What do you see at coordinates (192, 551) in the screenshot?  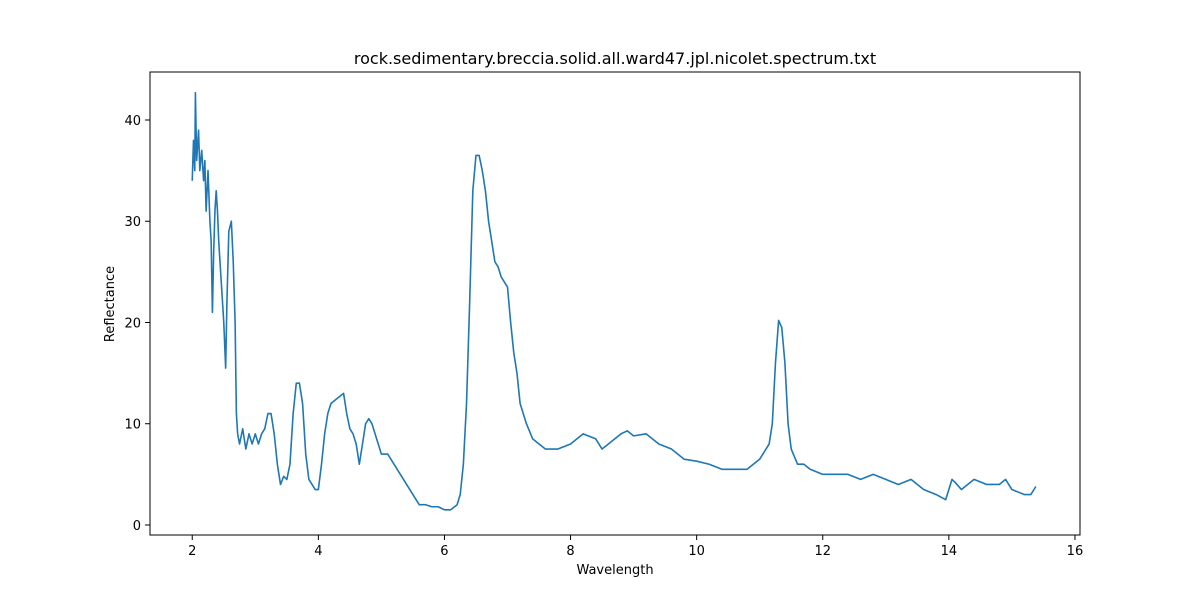 I see `x-tick-label: 2` at bounding box center [192, 551].